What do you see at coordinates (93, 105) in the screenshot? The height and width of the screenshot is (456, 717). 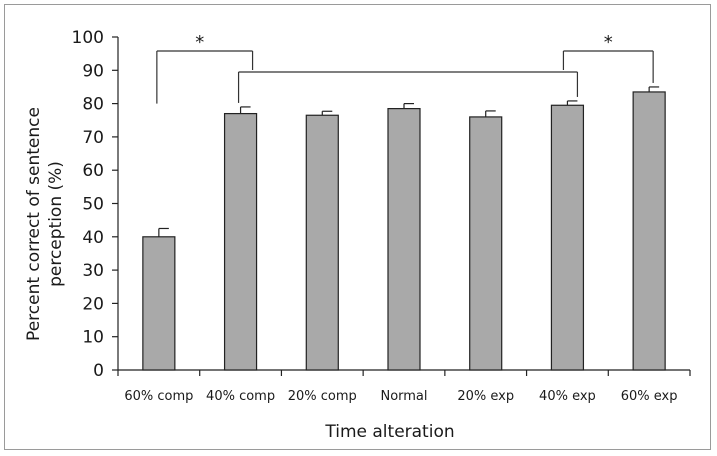 I see `y-tick-label: 80` at bounding box center [93, 105].